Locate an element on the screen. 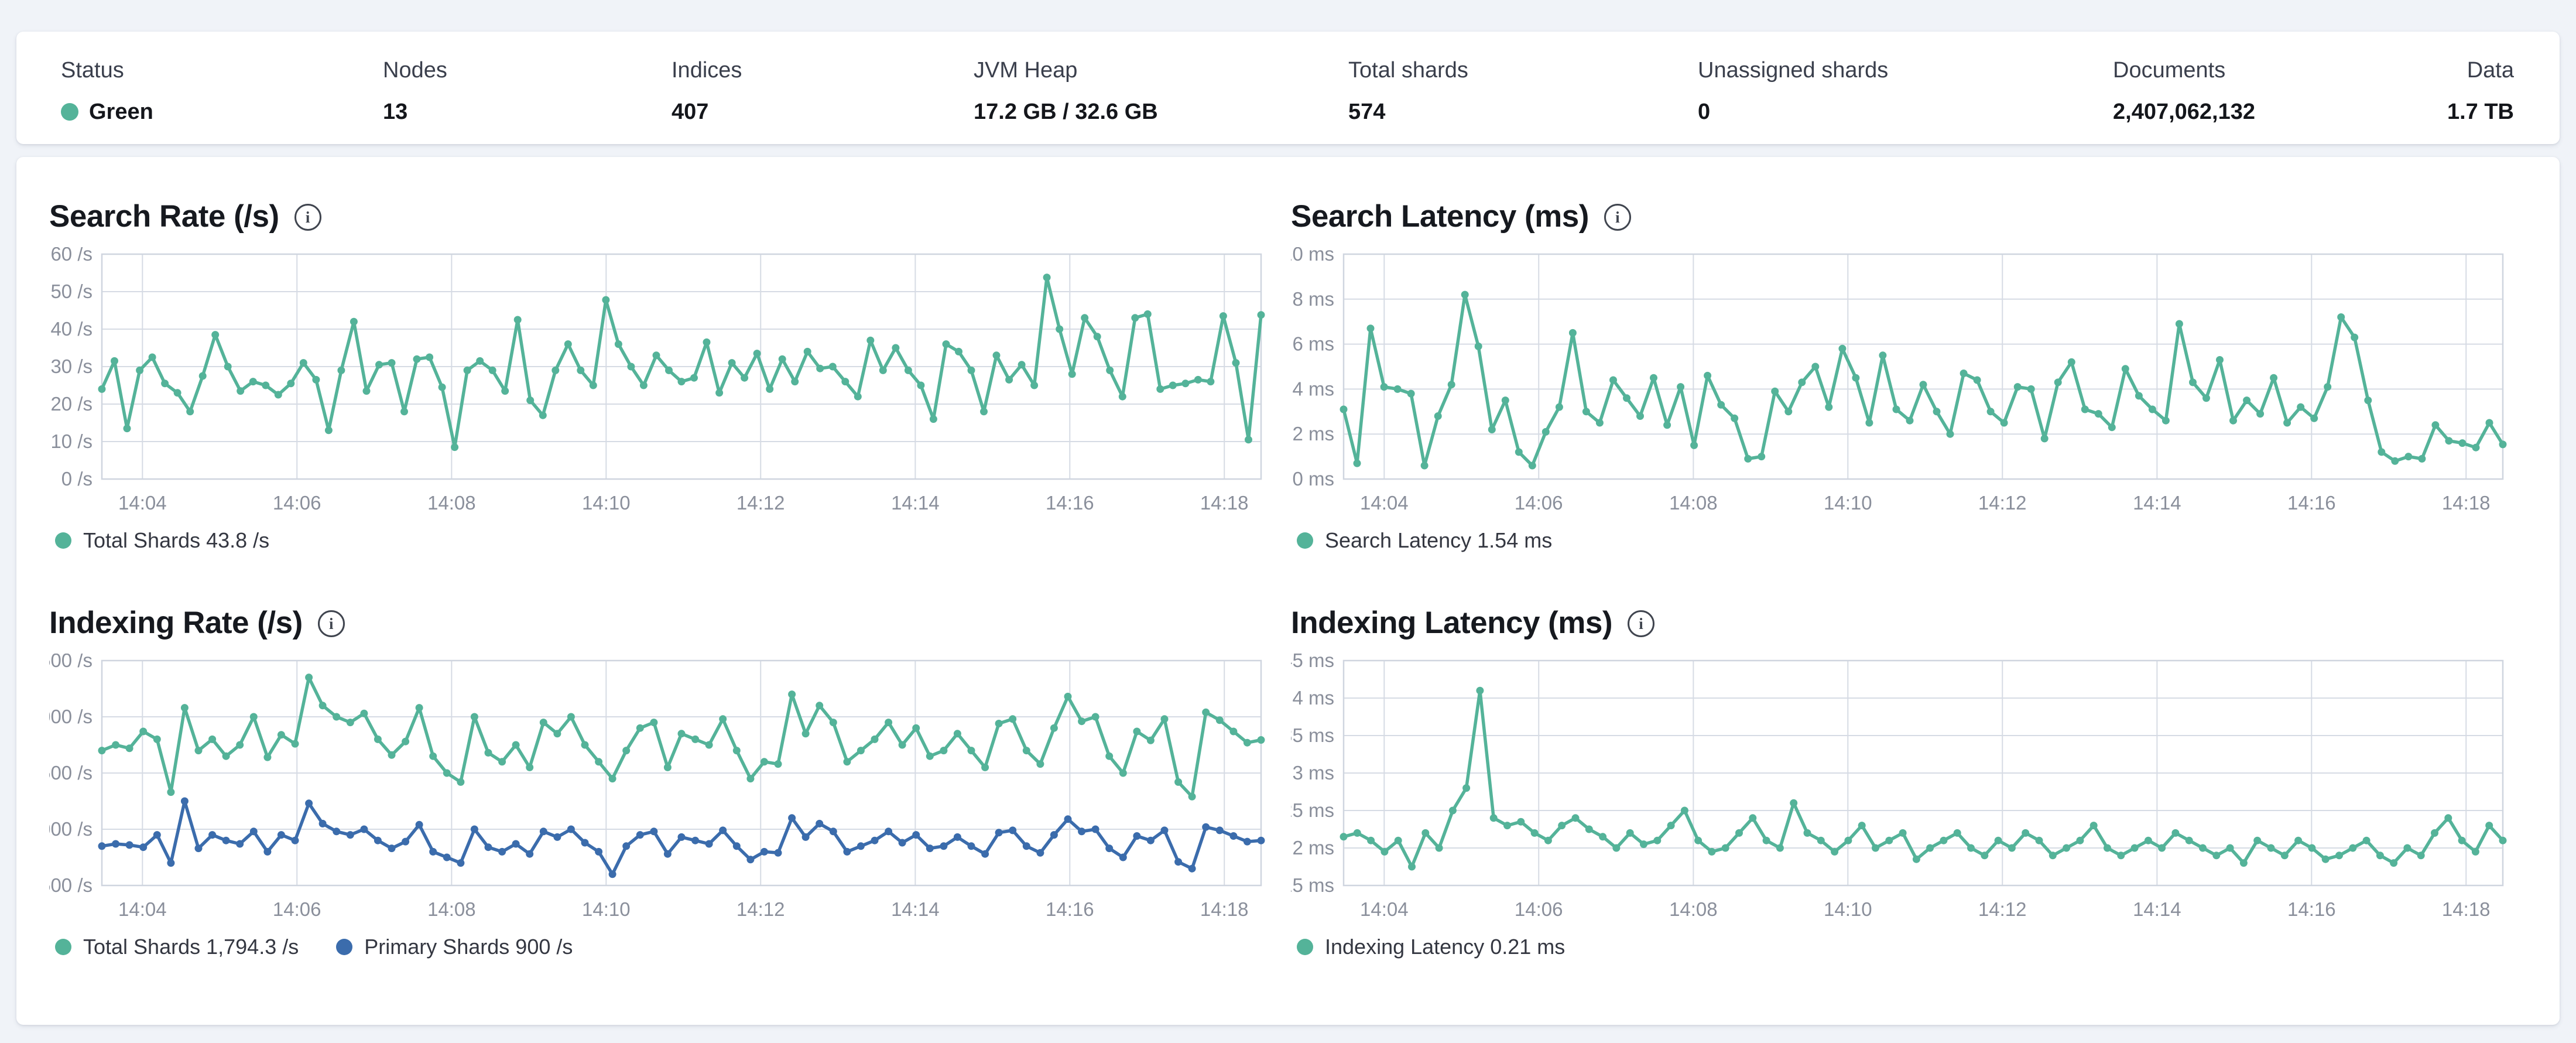 This screenshot has width=2576, height=1043. svg-text: 2,000 /s is located at coordinates (71, 716).